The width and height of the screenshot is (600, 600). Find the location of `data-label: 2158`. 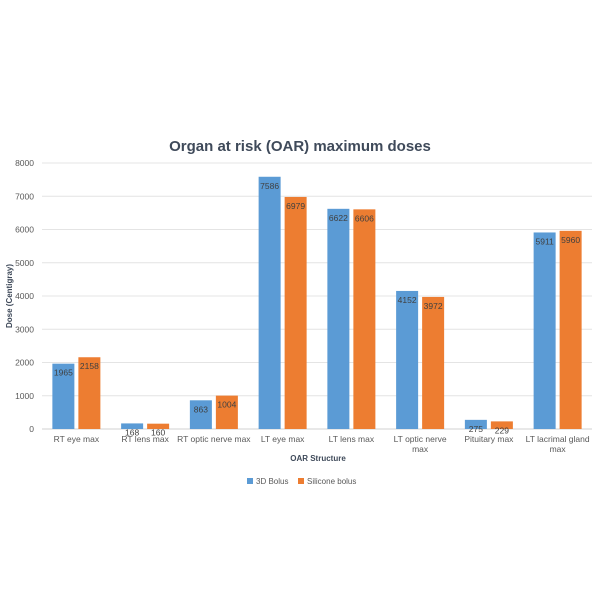

data-label: 2158 is located at coordinates (89, 366).